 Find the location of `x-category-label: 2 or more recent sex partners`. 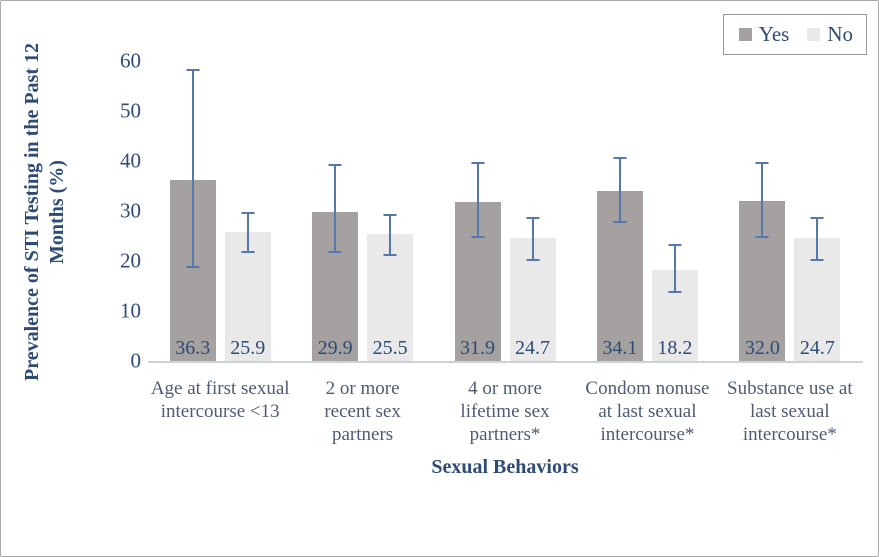

x-category-label: 2 or more recent sex partners is located at coordinates (362, 412).